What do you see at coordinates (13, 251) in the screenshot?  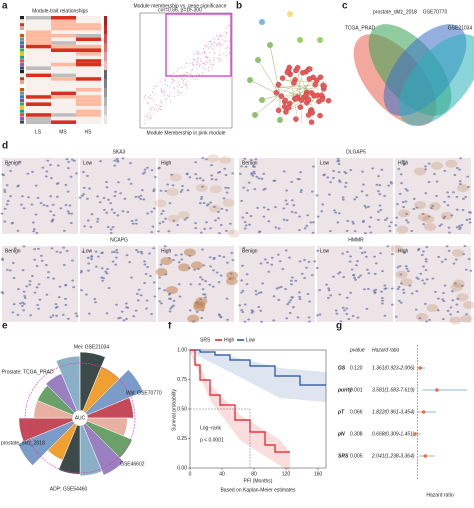 I see `image-label: Benign` at bounding box center [13, 251].